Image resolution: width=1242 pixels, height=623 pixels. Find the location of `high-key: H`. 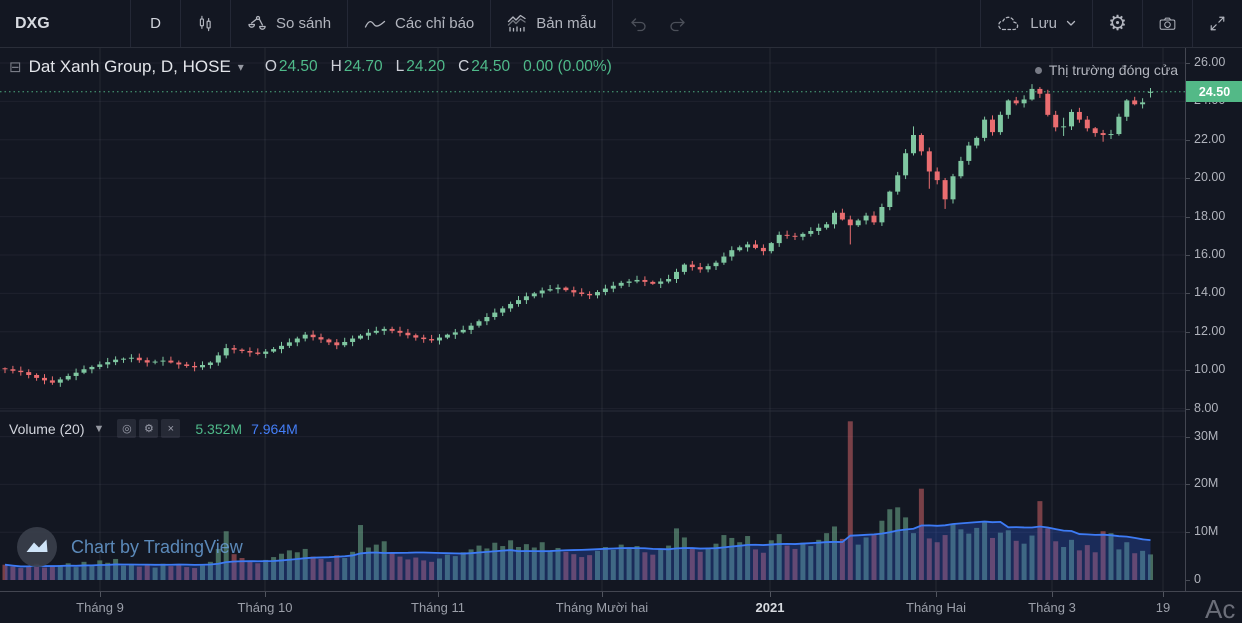

high-key: H is located at coordinates (336, 66).